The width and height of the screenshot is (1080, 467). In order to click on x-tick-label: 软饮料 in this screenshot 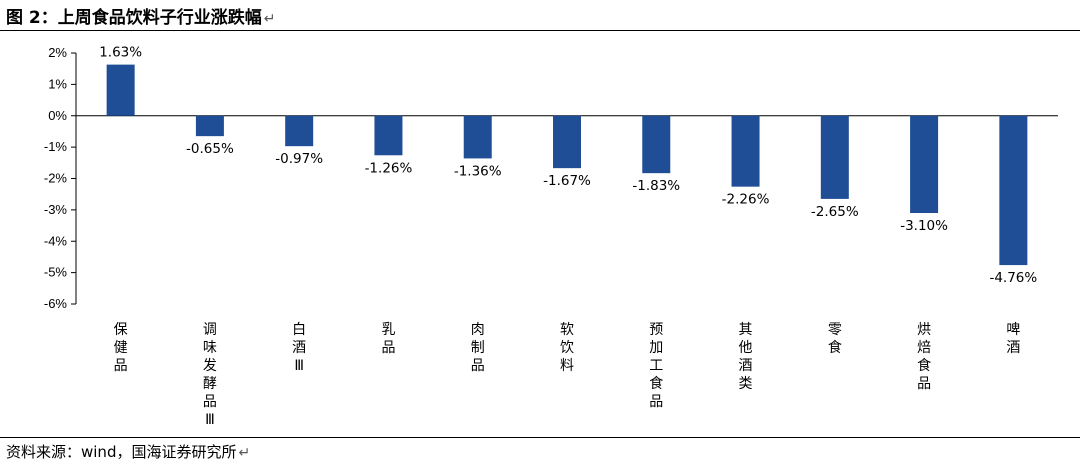, I will do `click(567, 348)`.